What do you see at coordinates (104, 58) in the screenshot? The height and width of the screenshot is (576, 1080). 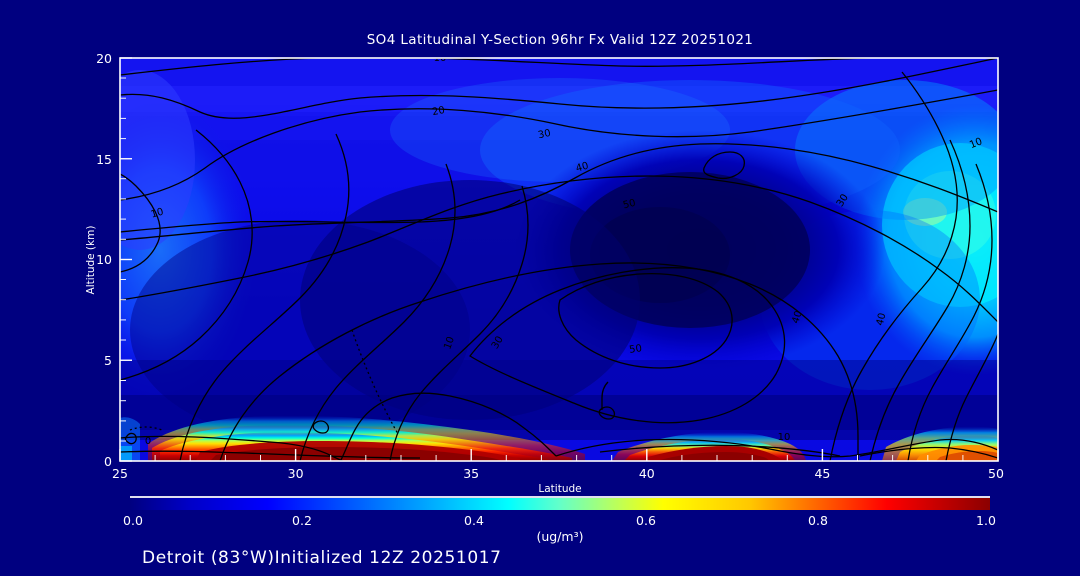 I see `y-tick-label-20: 20` at bounding box center [104, 58].